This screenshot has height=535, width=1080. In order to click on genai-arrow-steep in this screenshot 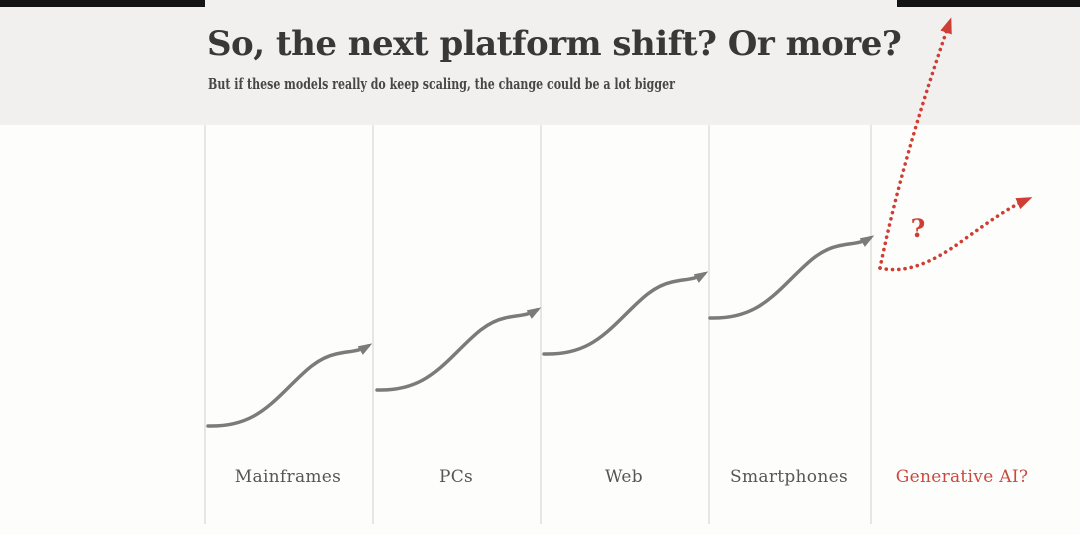, I will do `click(915, 143)`.